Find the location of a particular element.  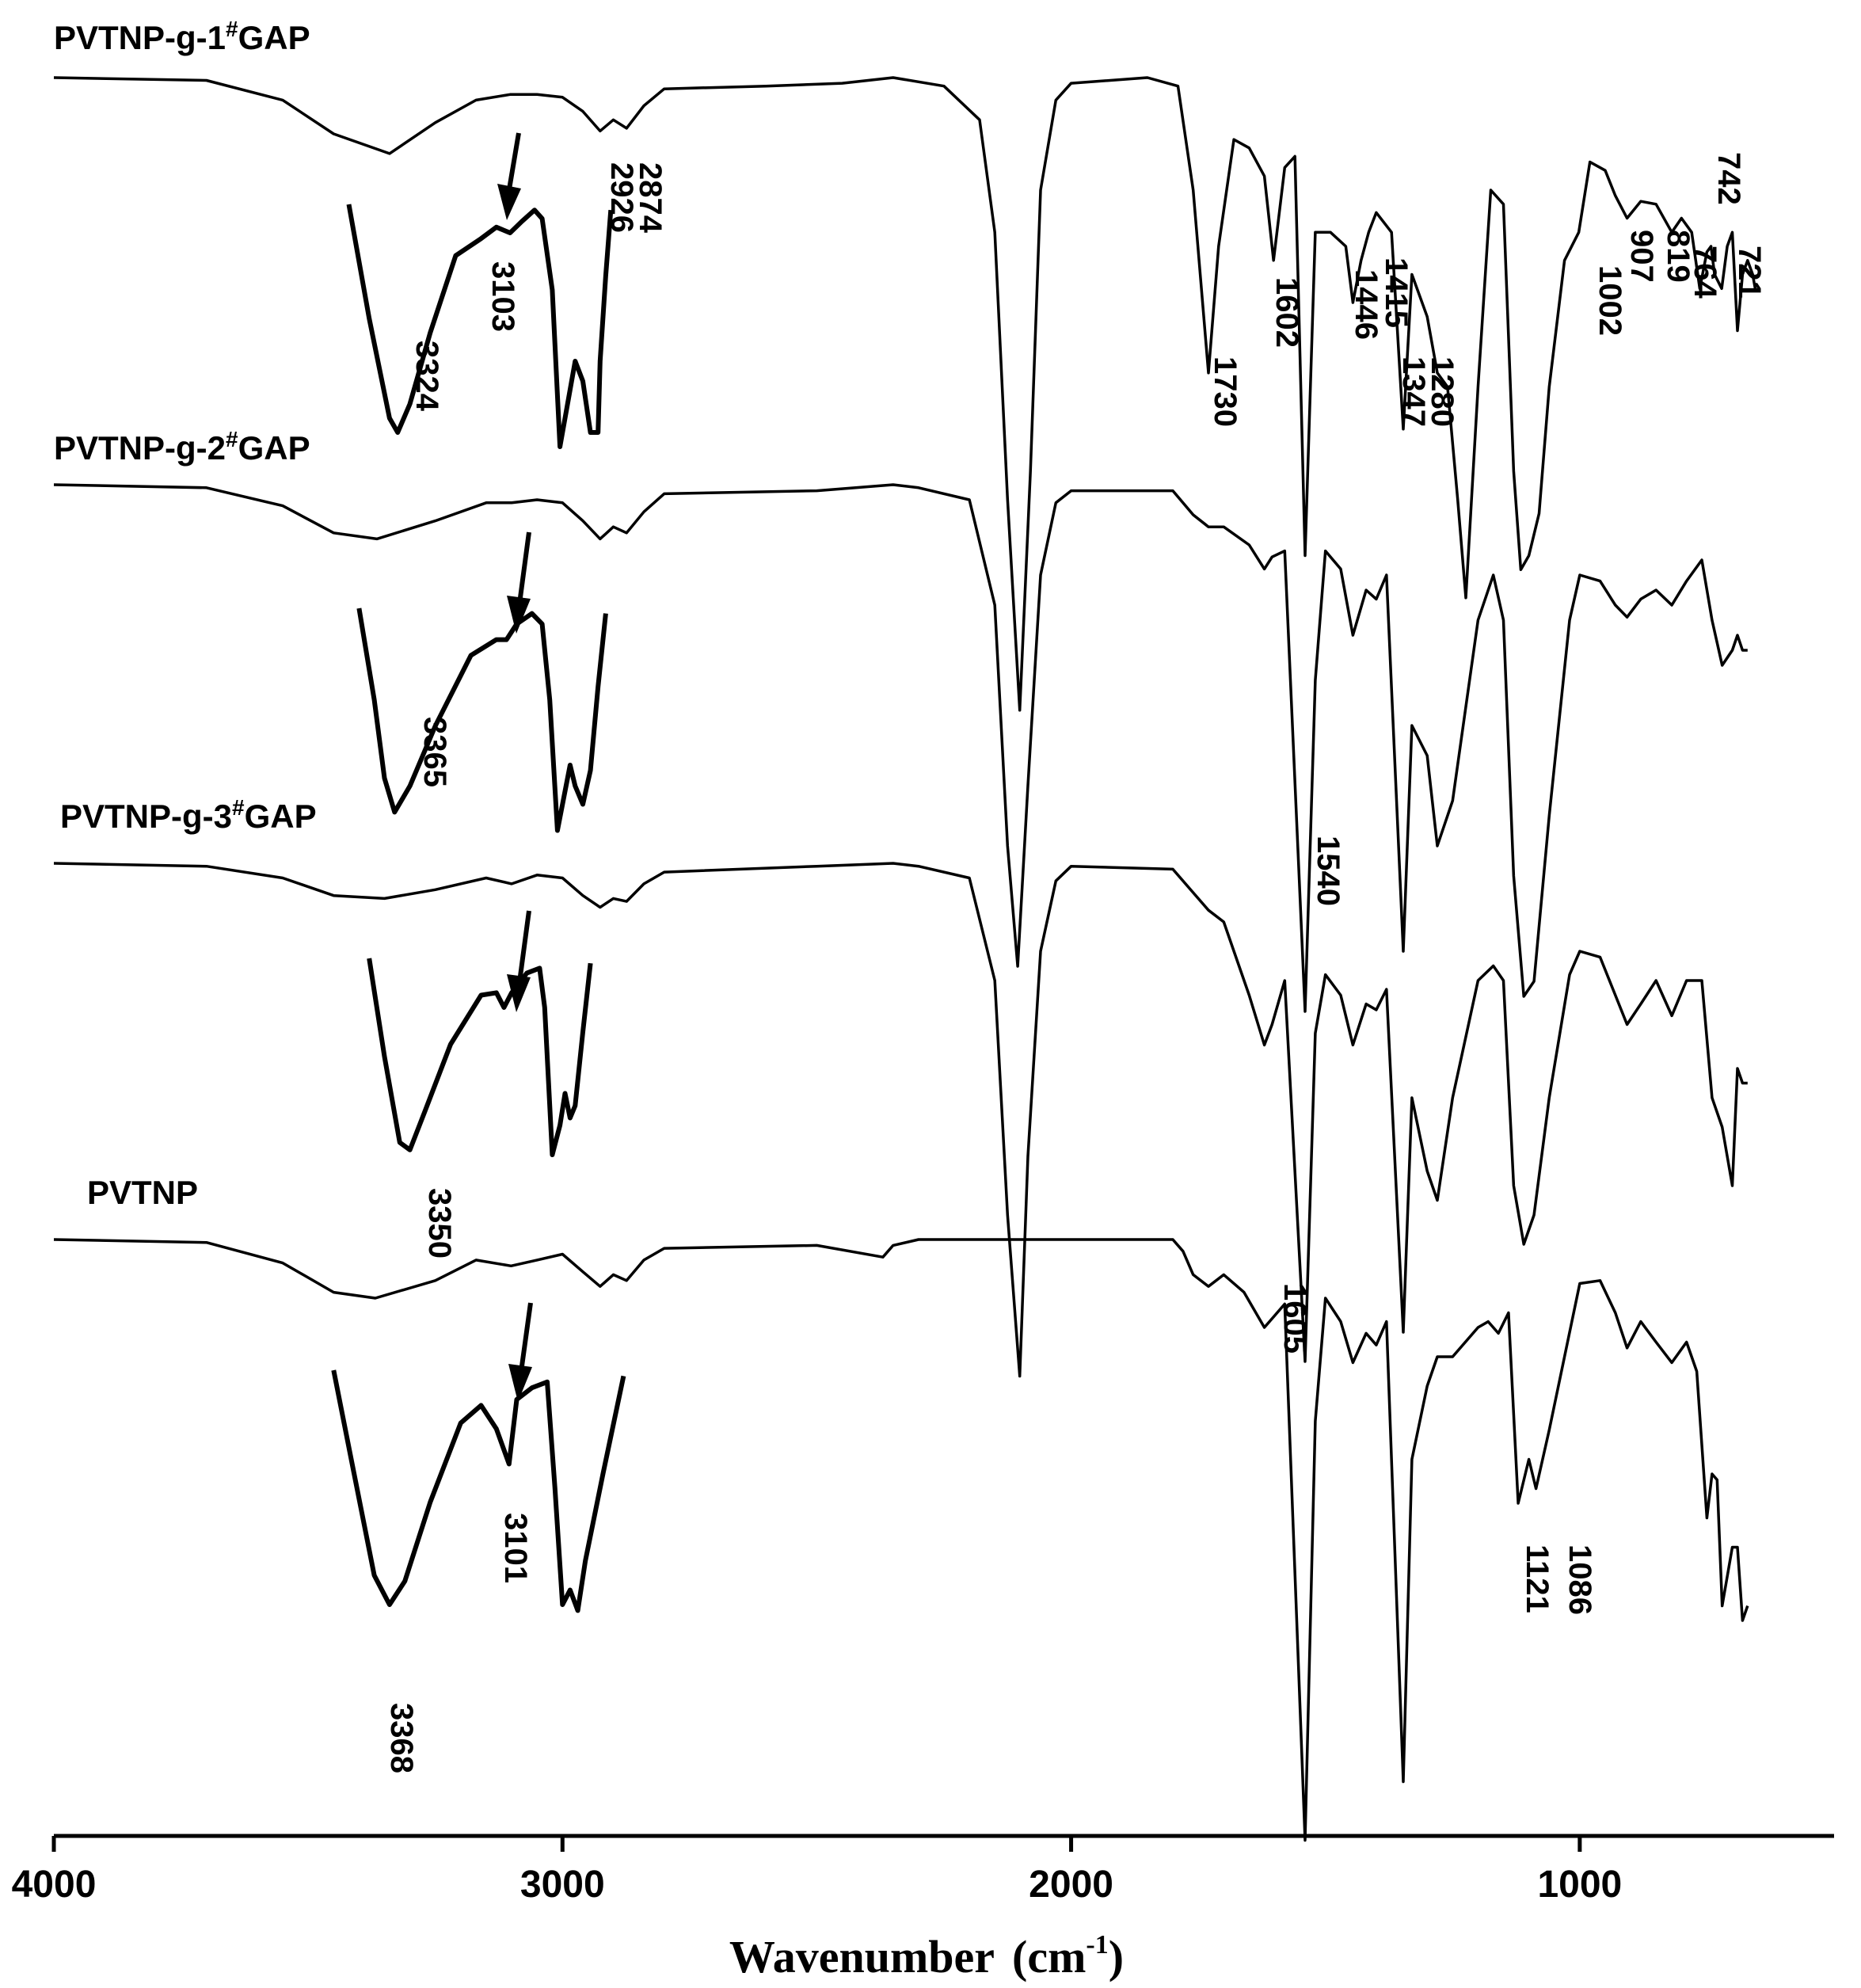

x-tick-label: 3000 is located at coordinates (562, 1885).